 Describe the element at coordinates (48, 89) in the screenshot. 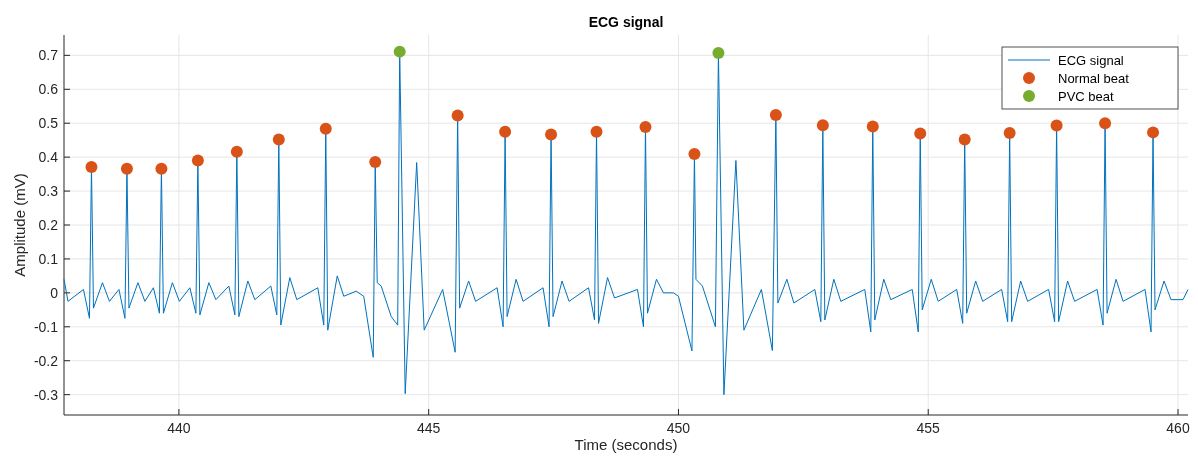

I see `y-tick-label: 0.6` at that location.